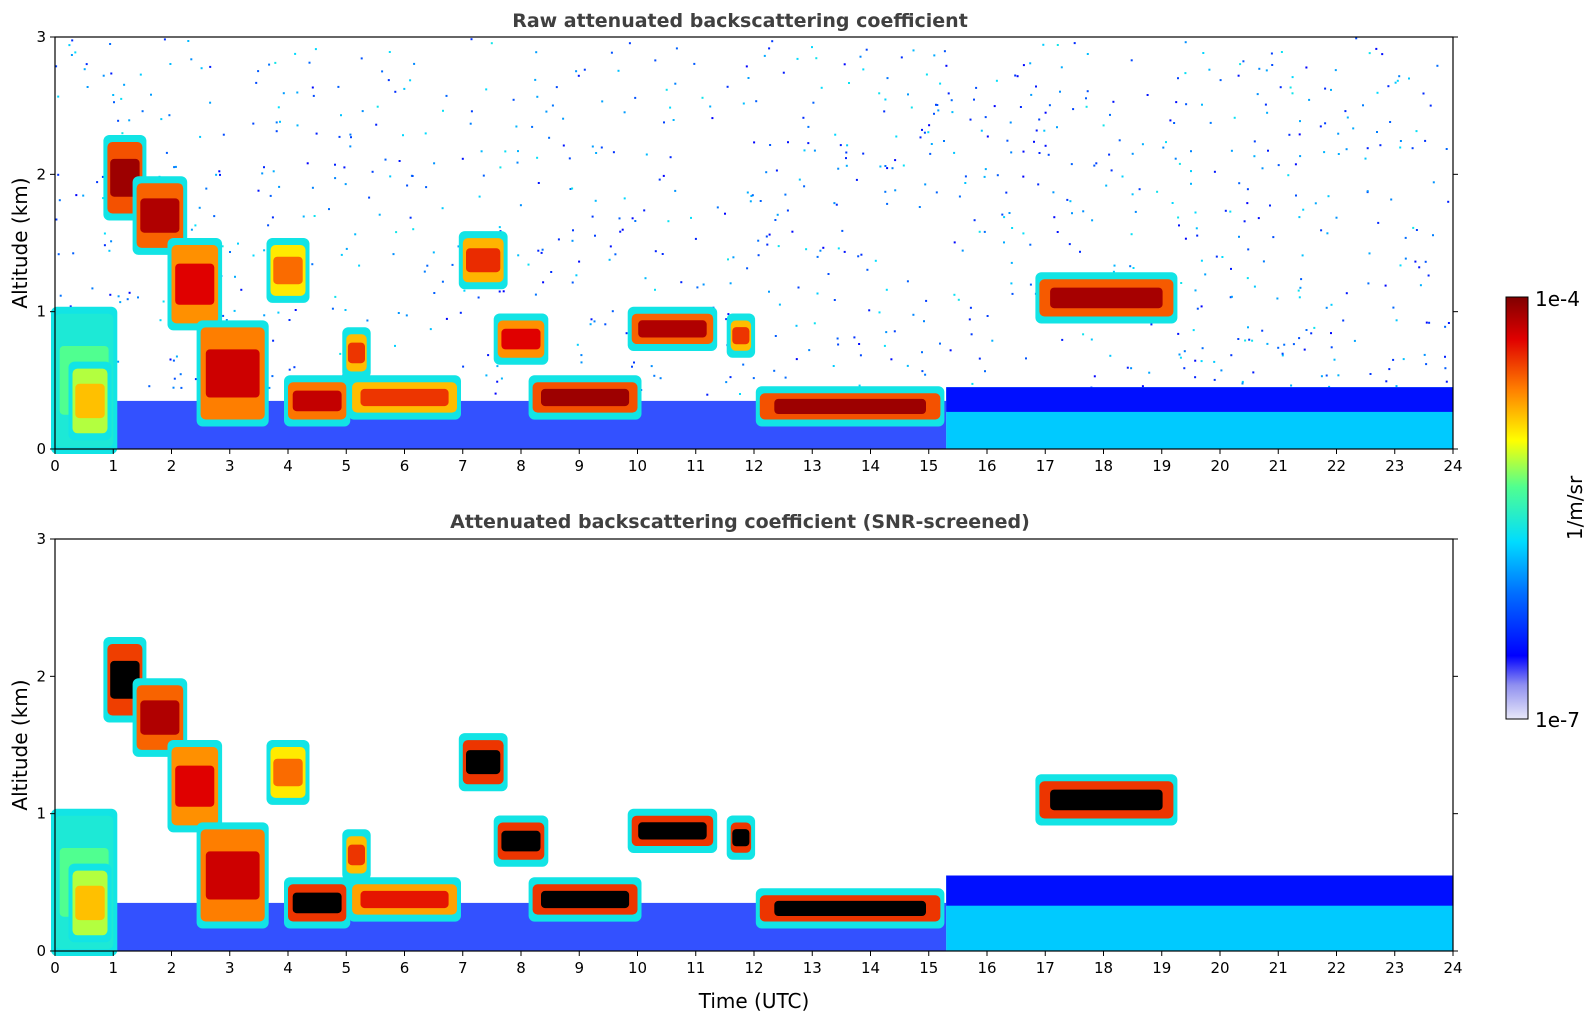 This screenshot has width=1595, height=1020. What do you see at coordinates (521, 968) in the screenshot?
I see `x-tick-label: 8` at bounding box center [521, 968].